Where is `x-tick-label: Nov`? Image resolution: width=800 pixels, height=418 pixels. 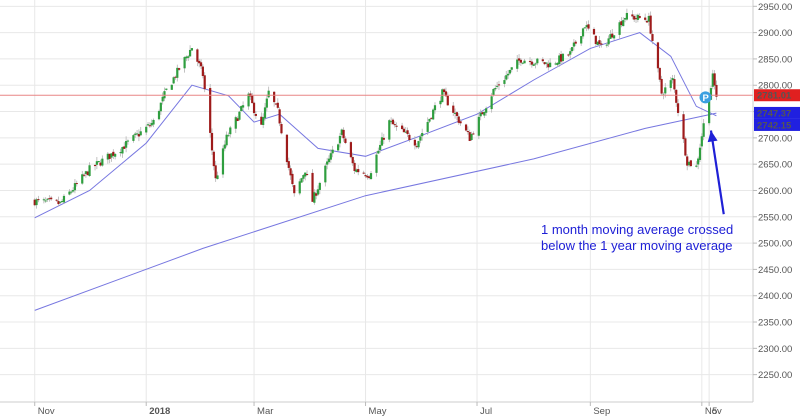 x-tick-label: Nov is located at coordinates (713, 411).